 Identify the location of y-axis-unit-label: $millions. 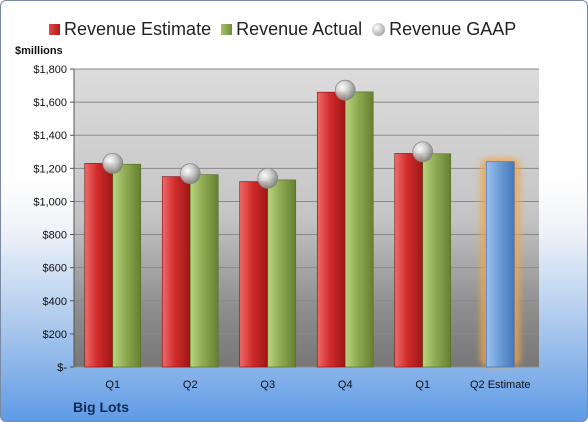
(39, 51).